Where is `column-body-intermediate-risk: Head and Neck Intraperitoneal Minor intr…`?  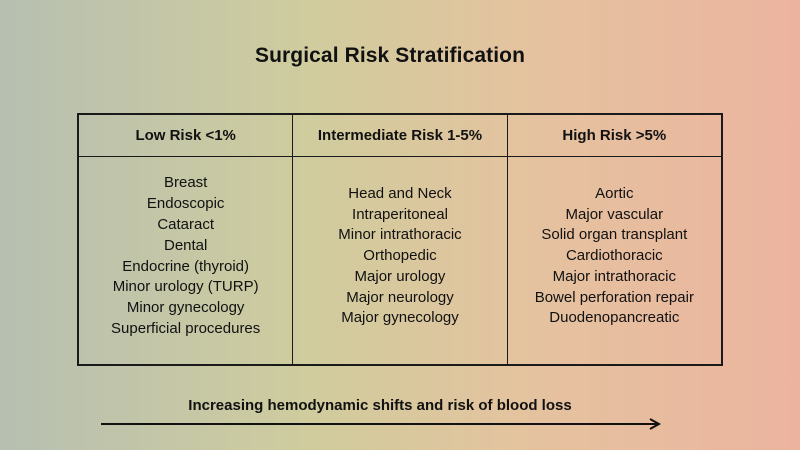
column-body-intermediate-risk: Head and Neck Intraperitoneal Minor intr… is located at coordinates (399, 260).